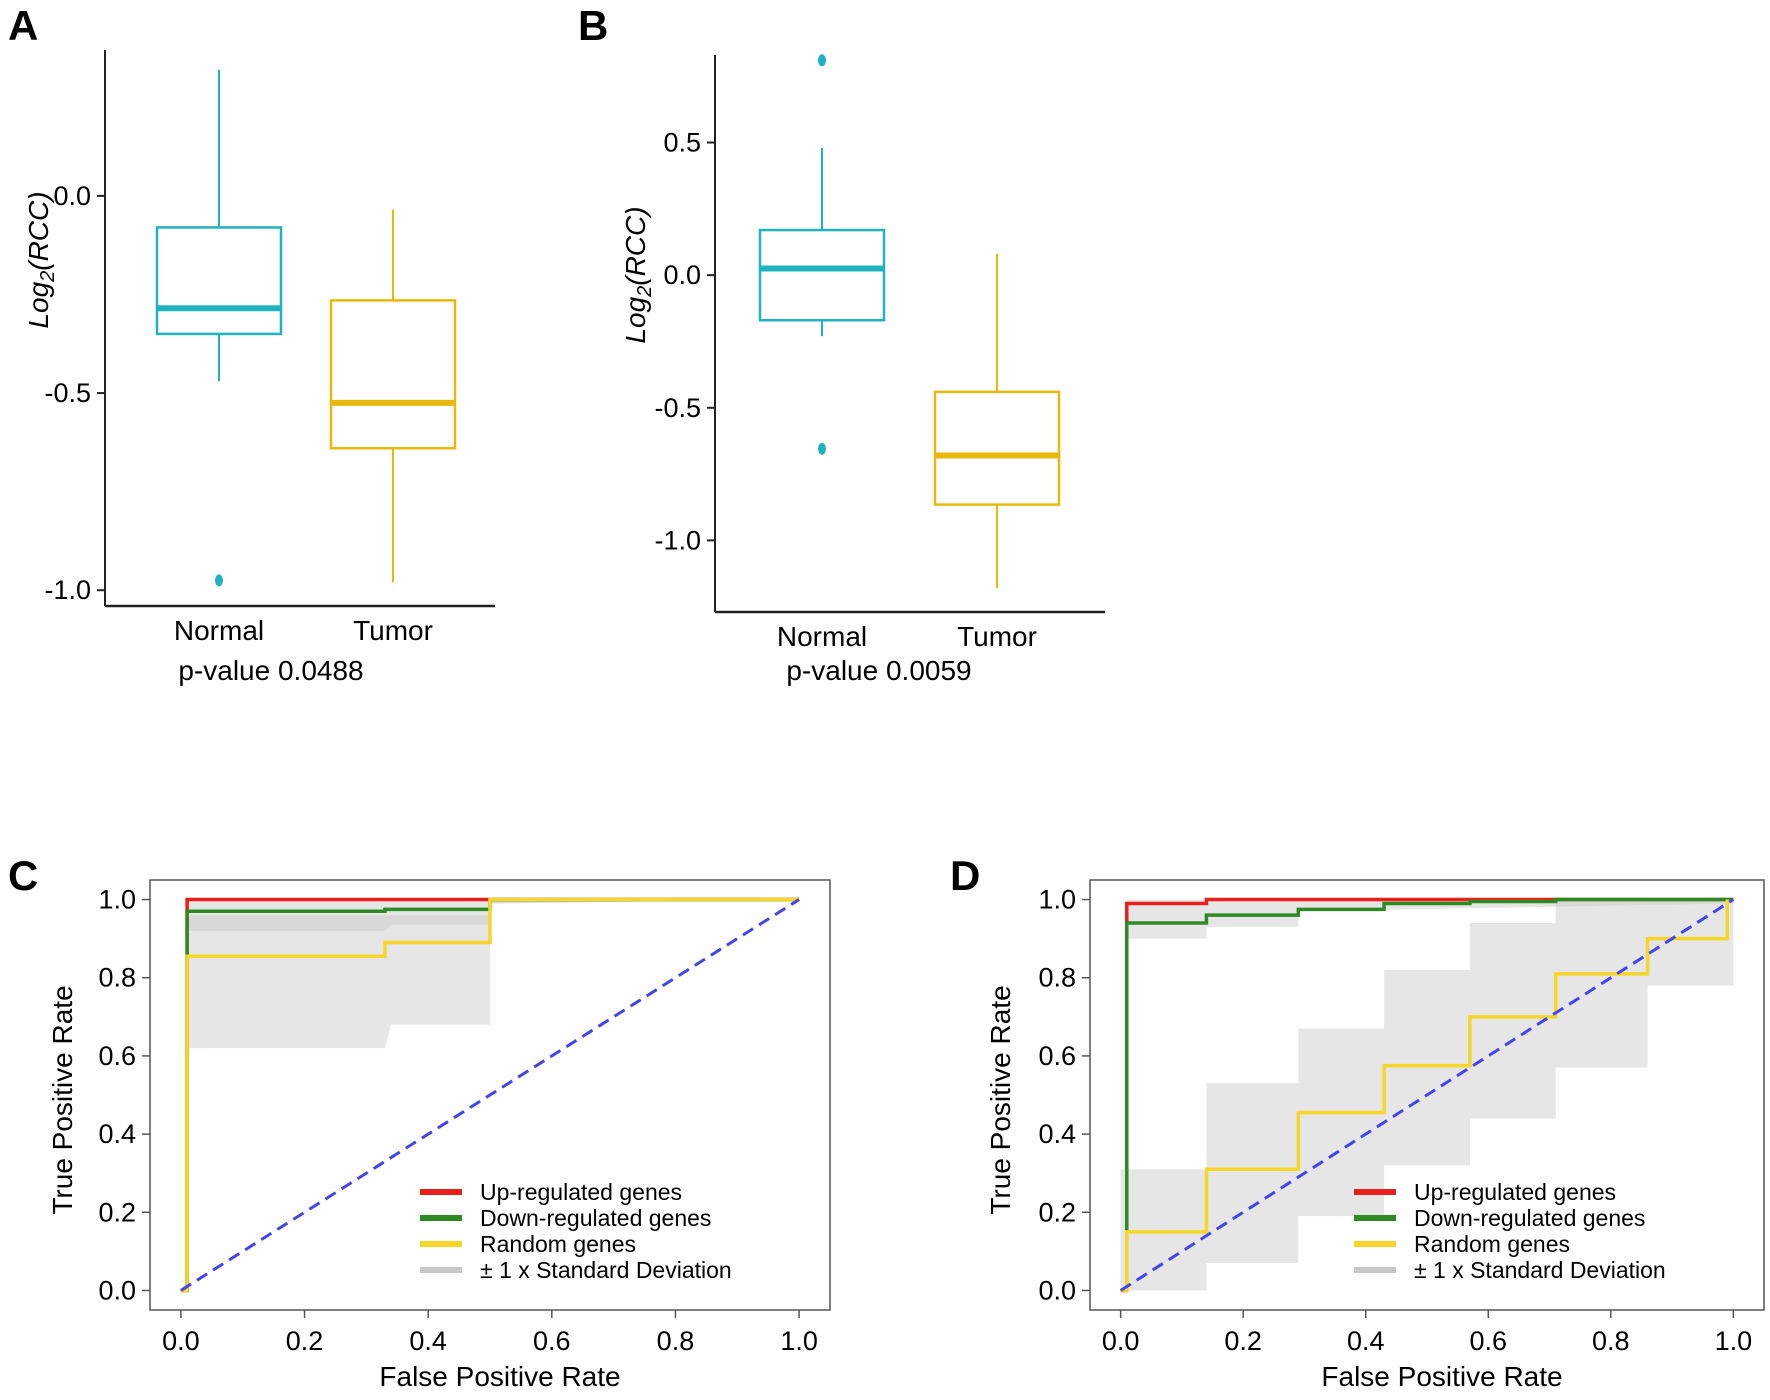 This screenshot has height=1400, width=1770. I want to click on panel-c-label: C, so click(23, 875).